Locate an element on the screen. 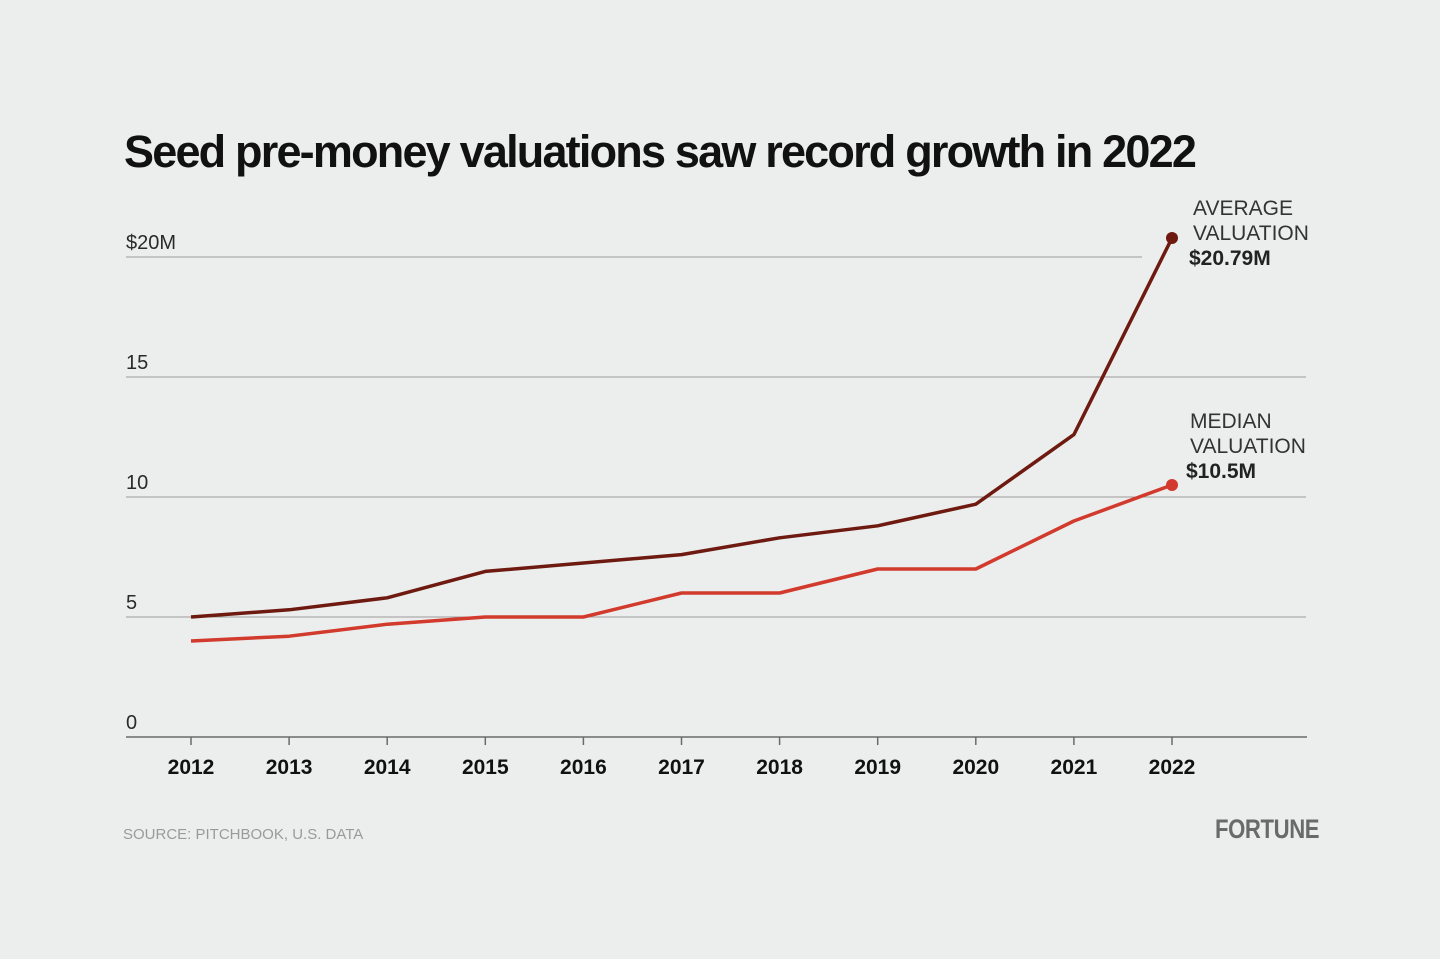 The image size is (1440, 959). x-tick-label: 2018 is located at coordinates (779, 767).